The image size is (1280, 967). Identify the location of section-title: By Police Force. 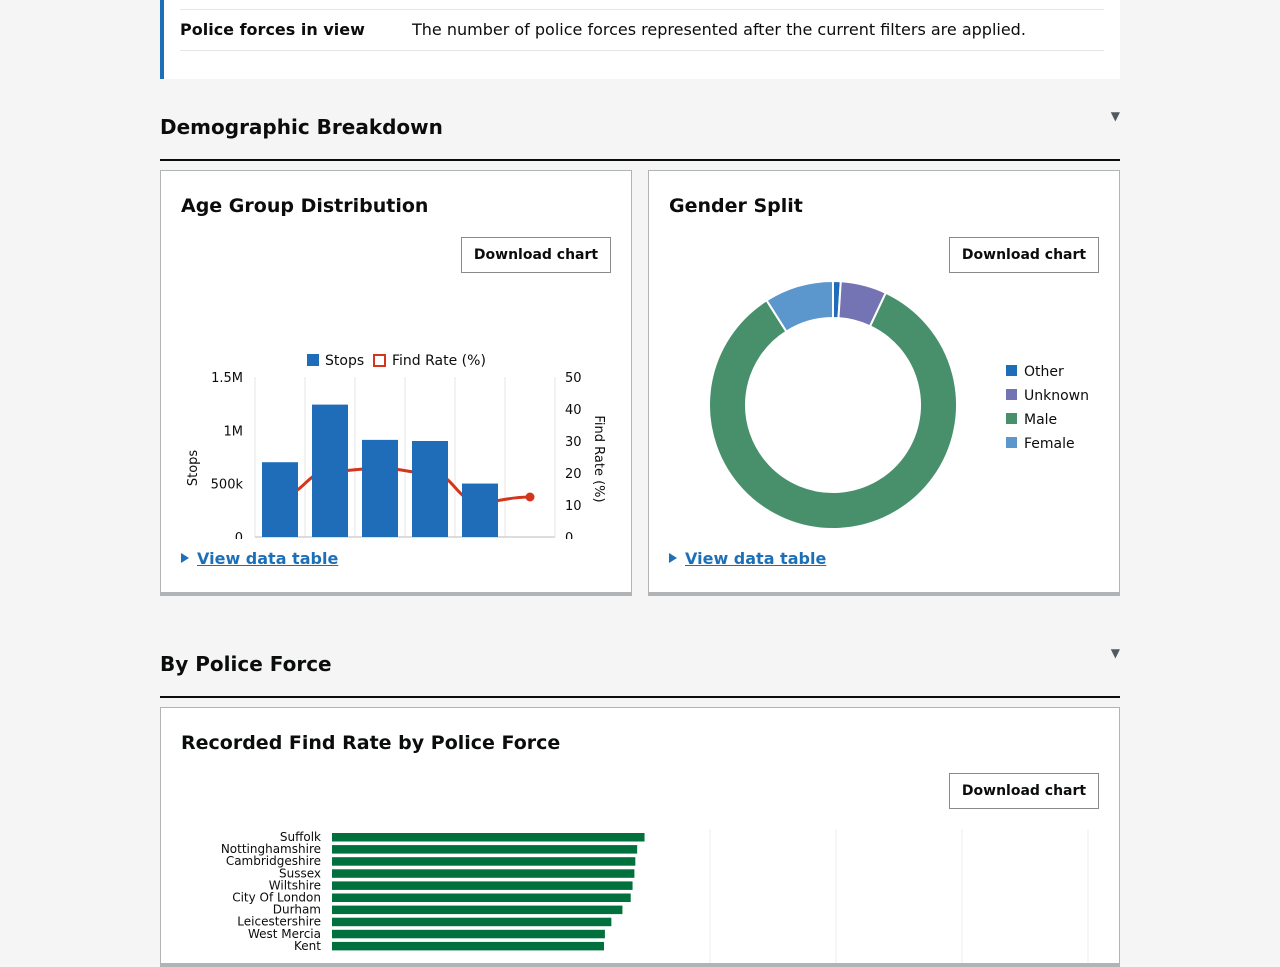
(246, 664).